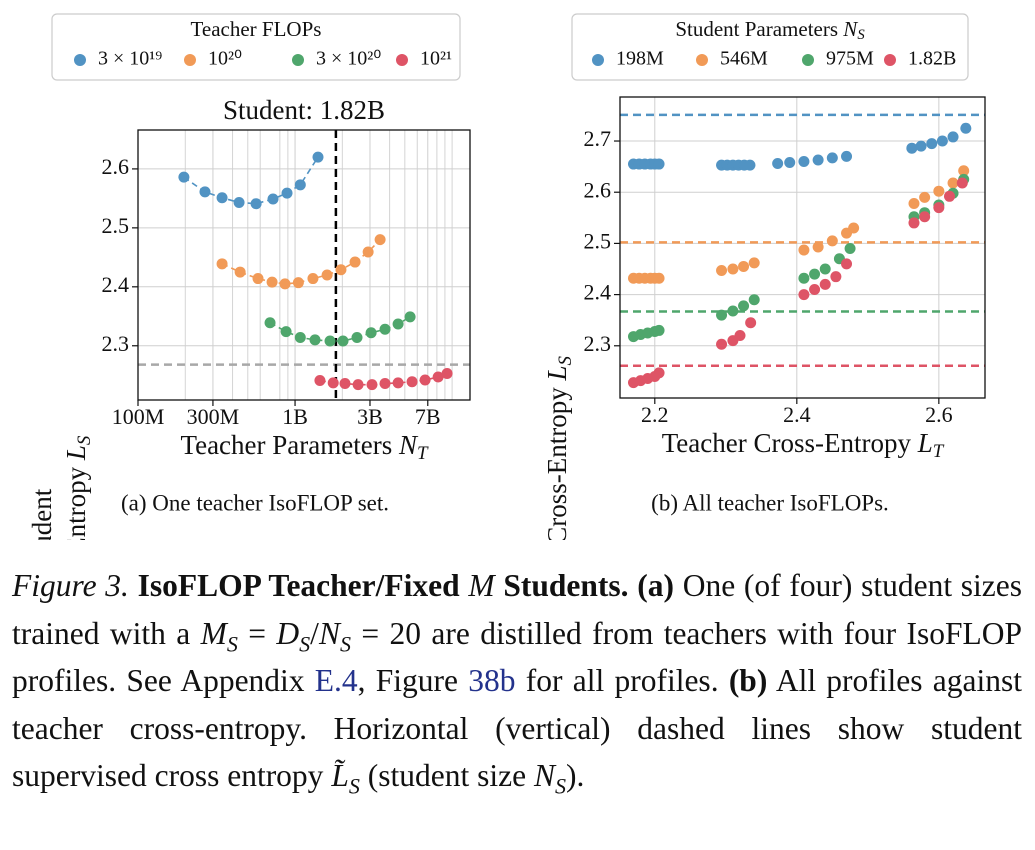 The height and width of the screenshot is (850, 1035). I want to click on legend-label: 546M, so click(744, 59).